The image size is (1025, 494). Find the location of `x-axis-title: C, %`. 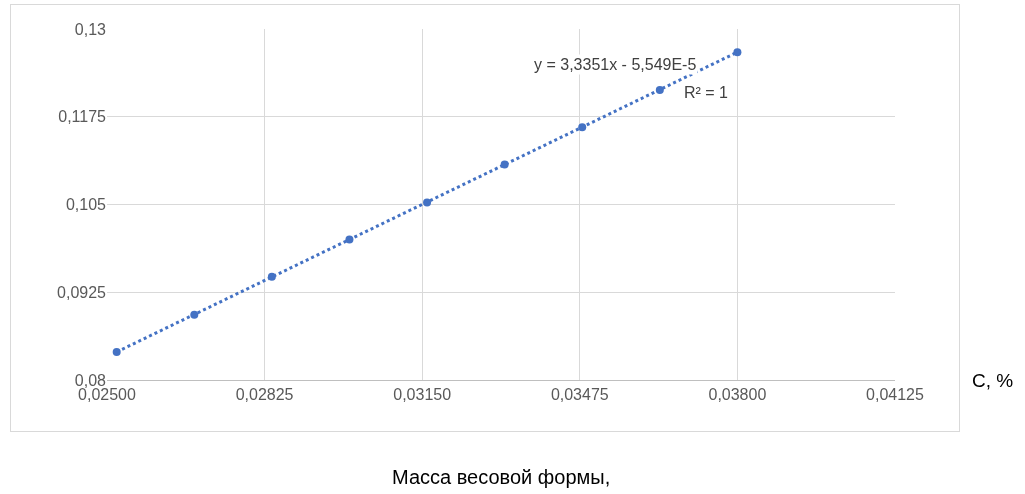

x-axis-title: C, % is located at coordinates (993, 380).